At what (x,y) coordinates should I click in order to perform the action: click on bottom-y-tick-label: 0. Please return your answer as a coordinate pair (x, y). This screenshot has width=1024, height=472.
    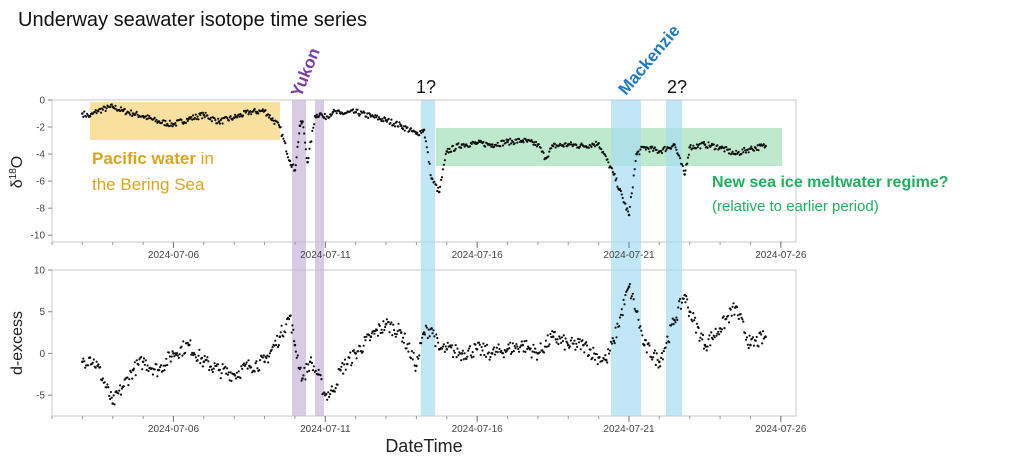
    Looking at the image, I should click on (42, 354).